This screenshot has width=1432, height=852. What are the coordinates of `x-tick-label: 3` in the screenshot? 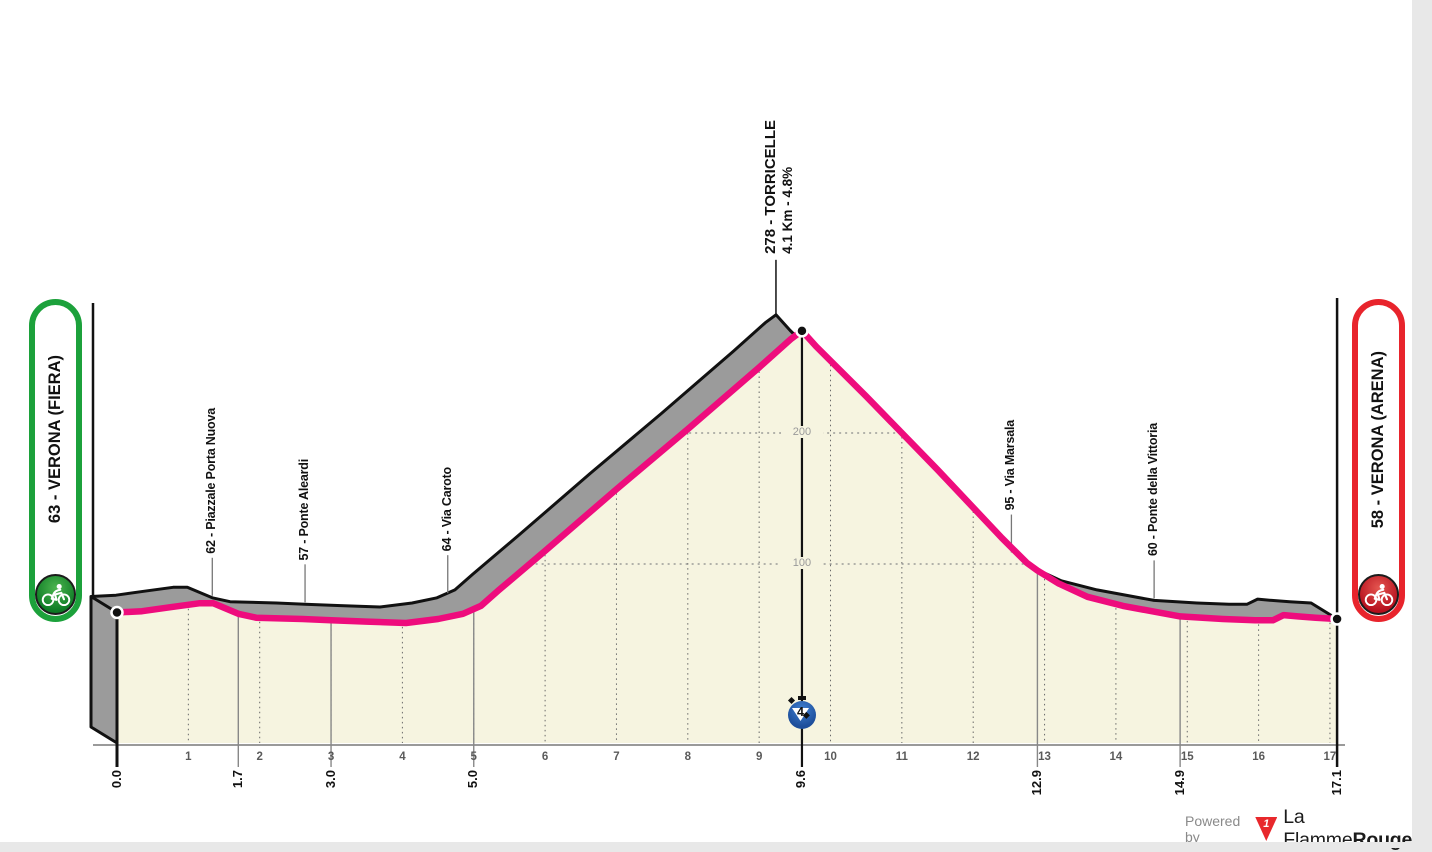 It's located at (331, 757).